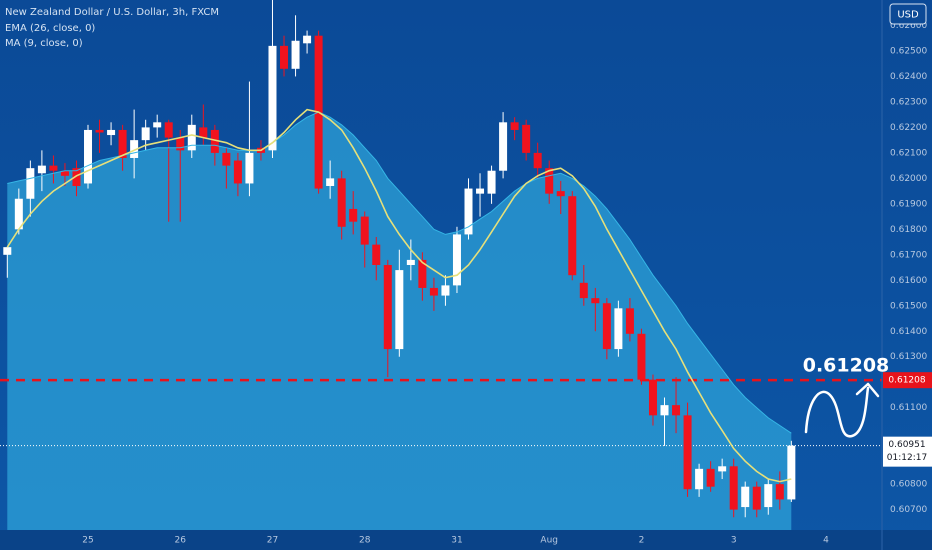 This screenshot has width=932, height=550. I want to click on target-price-box, so click(907, 380).